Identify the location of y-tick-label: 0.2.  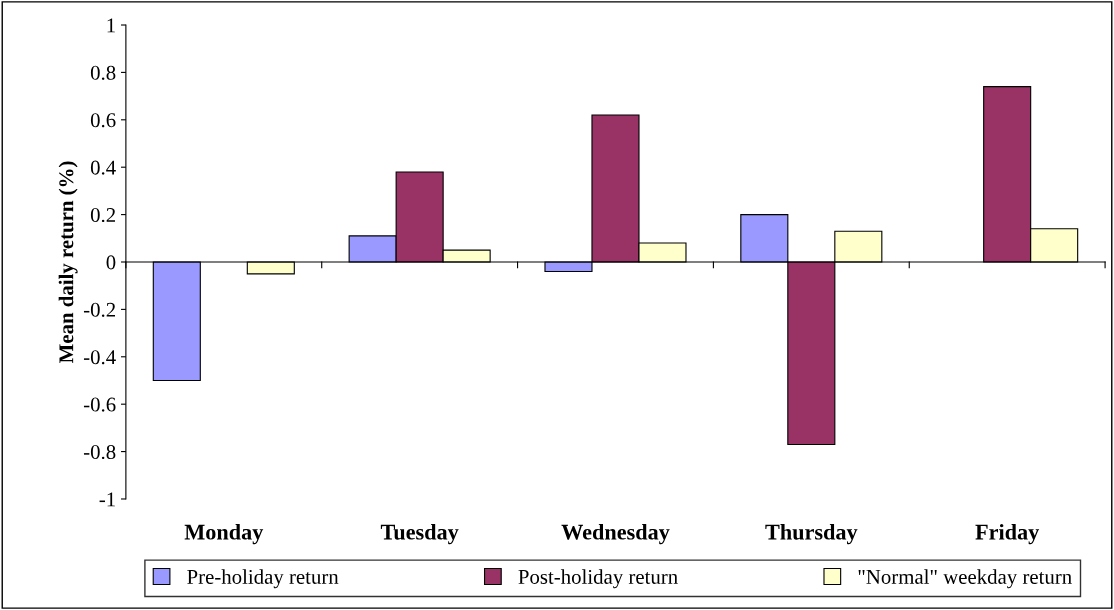
(103, 215).